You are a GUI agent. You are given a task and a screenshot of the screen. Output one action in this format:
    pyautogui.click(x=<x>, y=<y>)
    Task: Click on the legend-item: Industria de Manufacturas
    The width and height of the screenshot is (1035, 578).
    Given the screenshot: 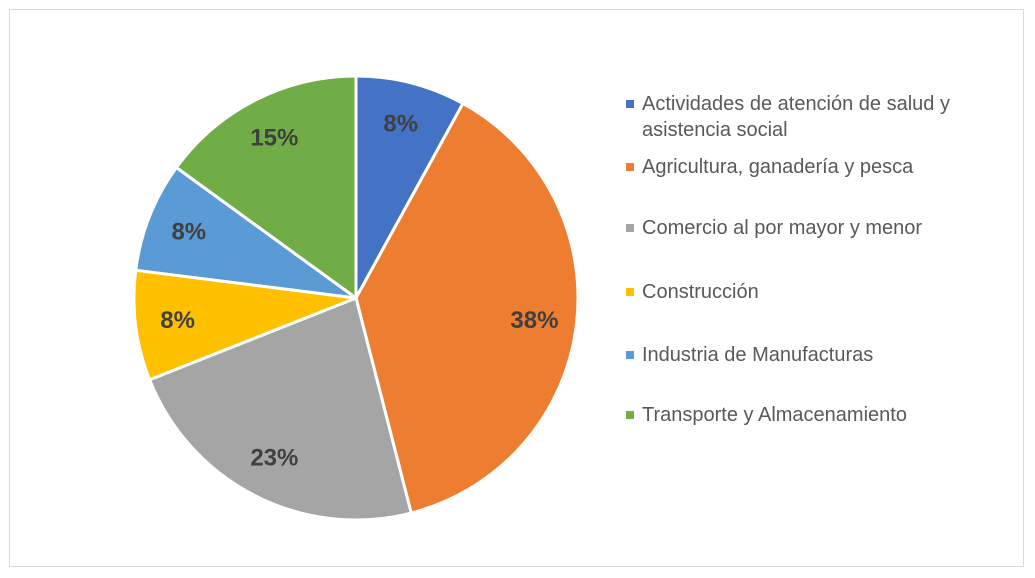 What is the action you would take?
    pyautogui.click(x=816, y=355)
    